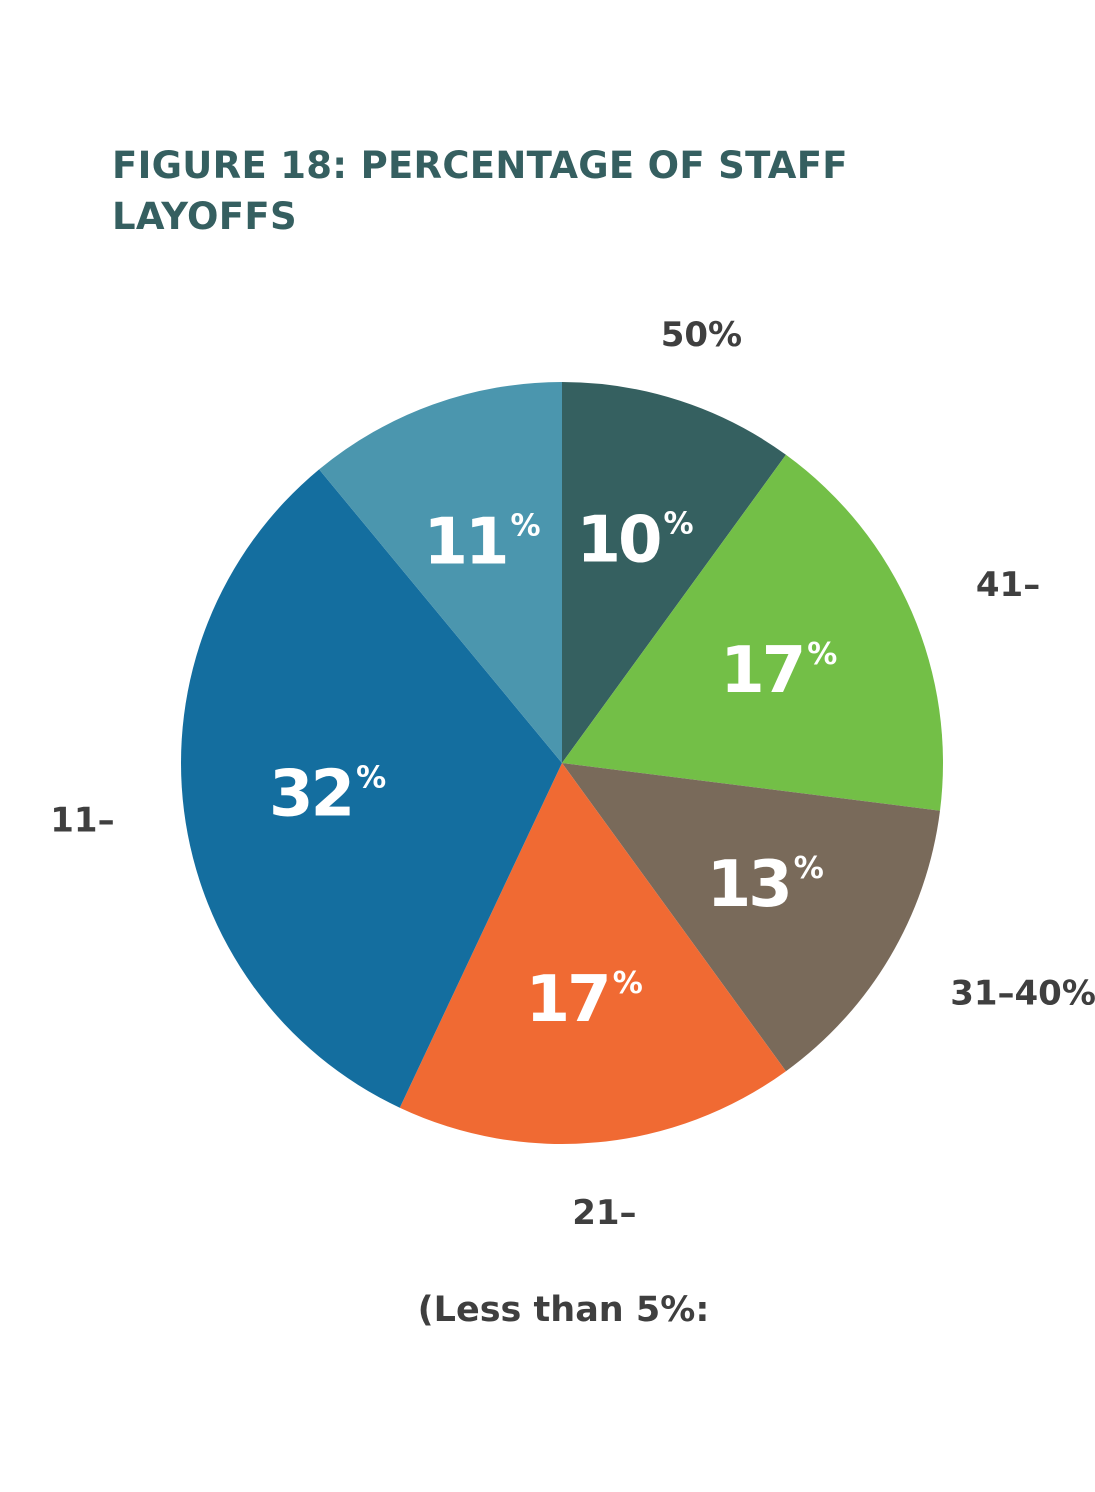 Image resolution: width=1095 pixels, height=1492 pixels. Describe the element at coordinates (327, 795) in the screenshot. I see `slice-value-label-4: 32%` at that location.